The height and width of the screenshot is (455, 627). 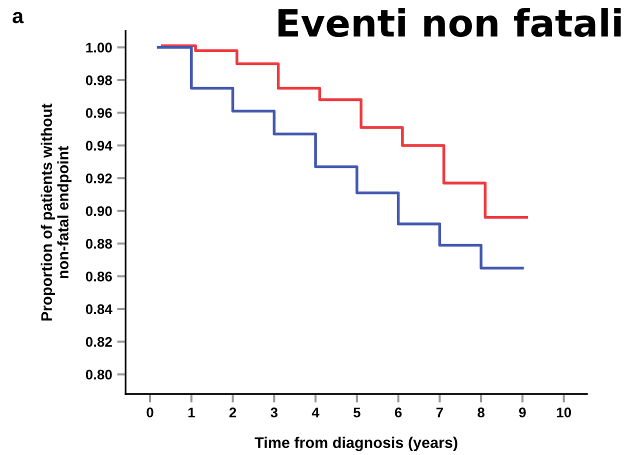 I want to click on x-tick-label: 10, so click(x=563, y=413).